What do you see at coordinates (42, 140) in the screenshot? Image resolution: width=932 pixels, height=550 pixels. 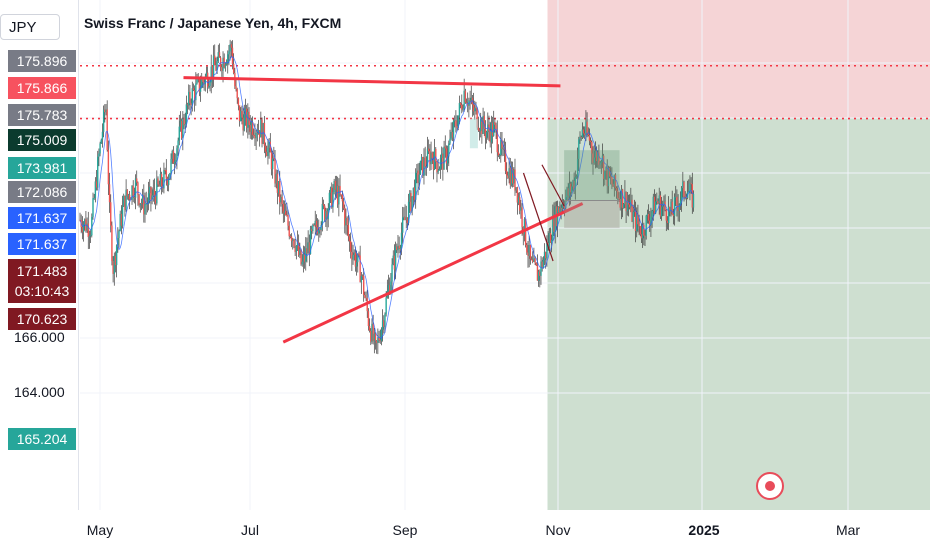 I see `price-label: 175.009` at bounding box center [42, 140].